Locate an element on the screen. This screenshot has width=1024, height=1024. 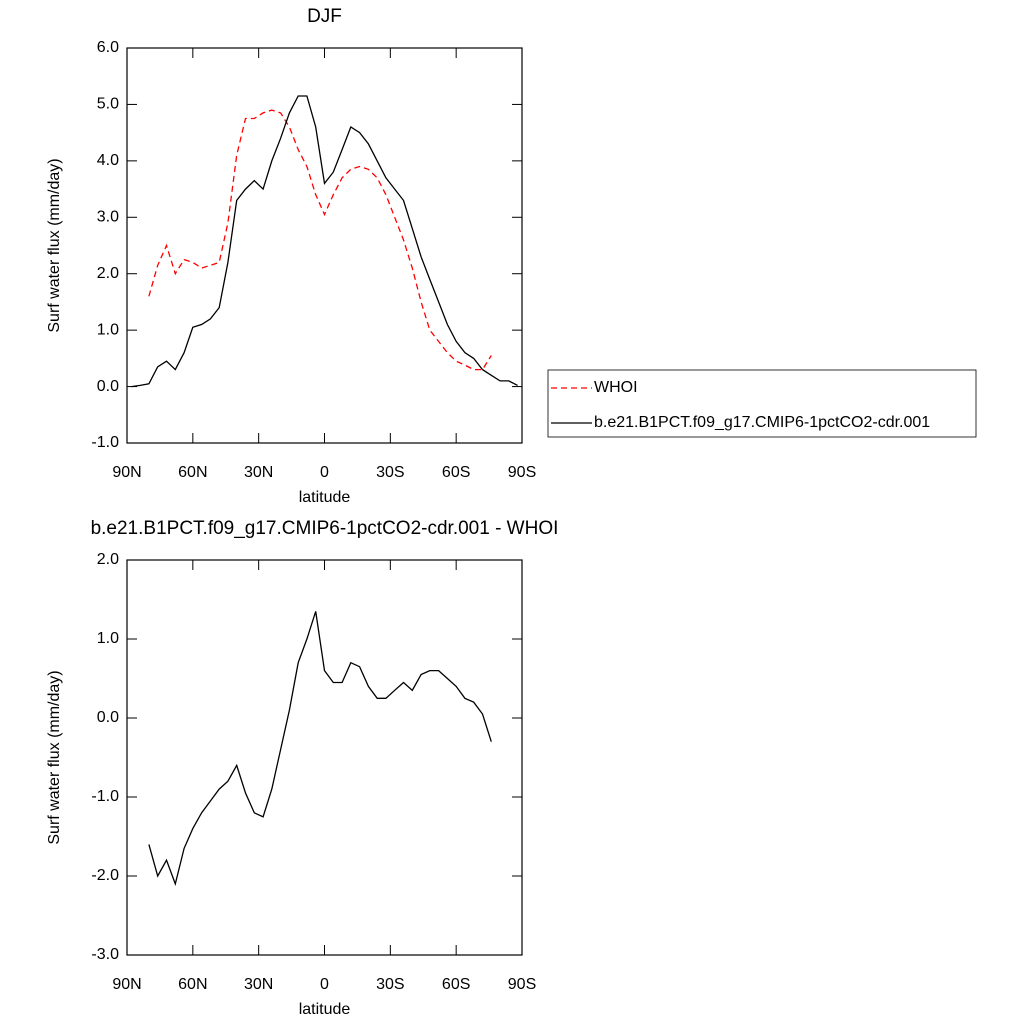
legend-label: WHOI is located at coordinates (616, 387).